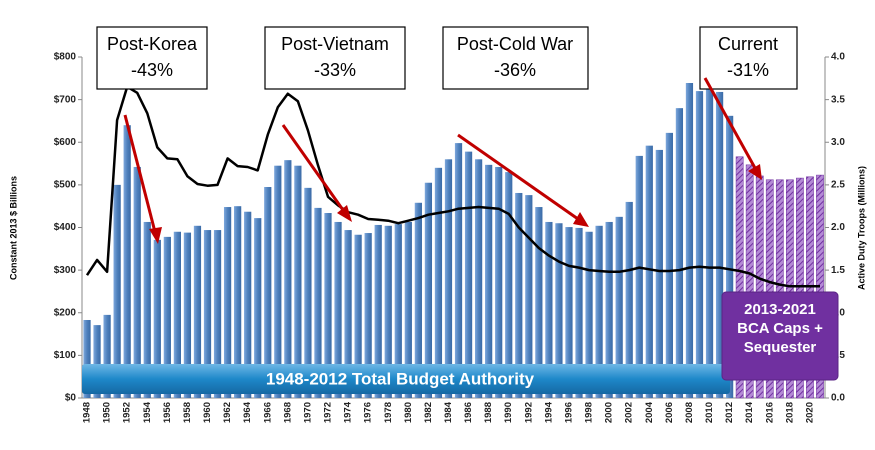 The height and width of the screenshot is (450, 875). I want to click on budget-band, so click(406, 379).